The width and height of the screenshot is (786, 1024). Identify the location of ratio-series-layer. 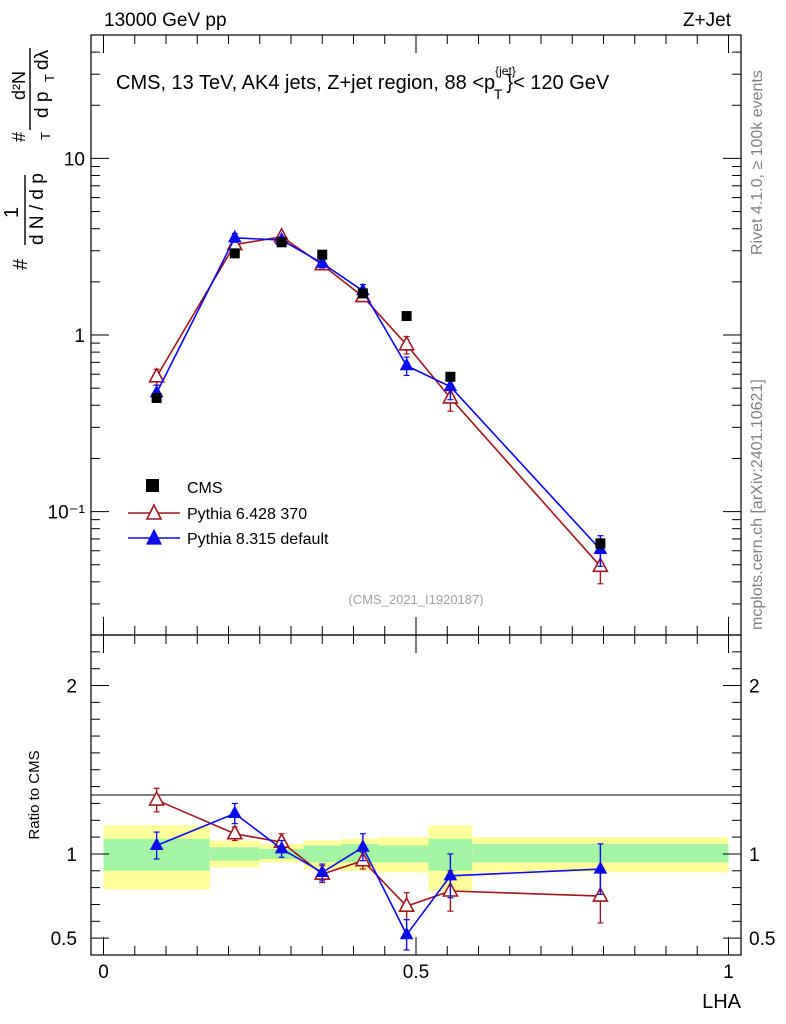
(378, 869).